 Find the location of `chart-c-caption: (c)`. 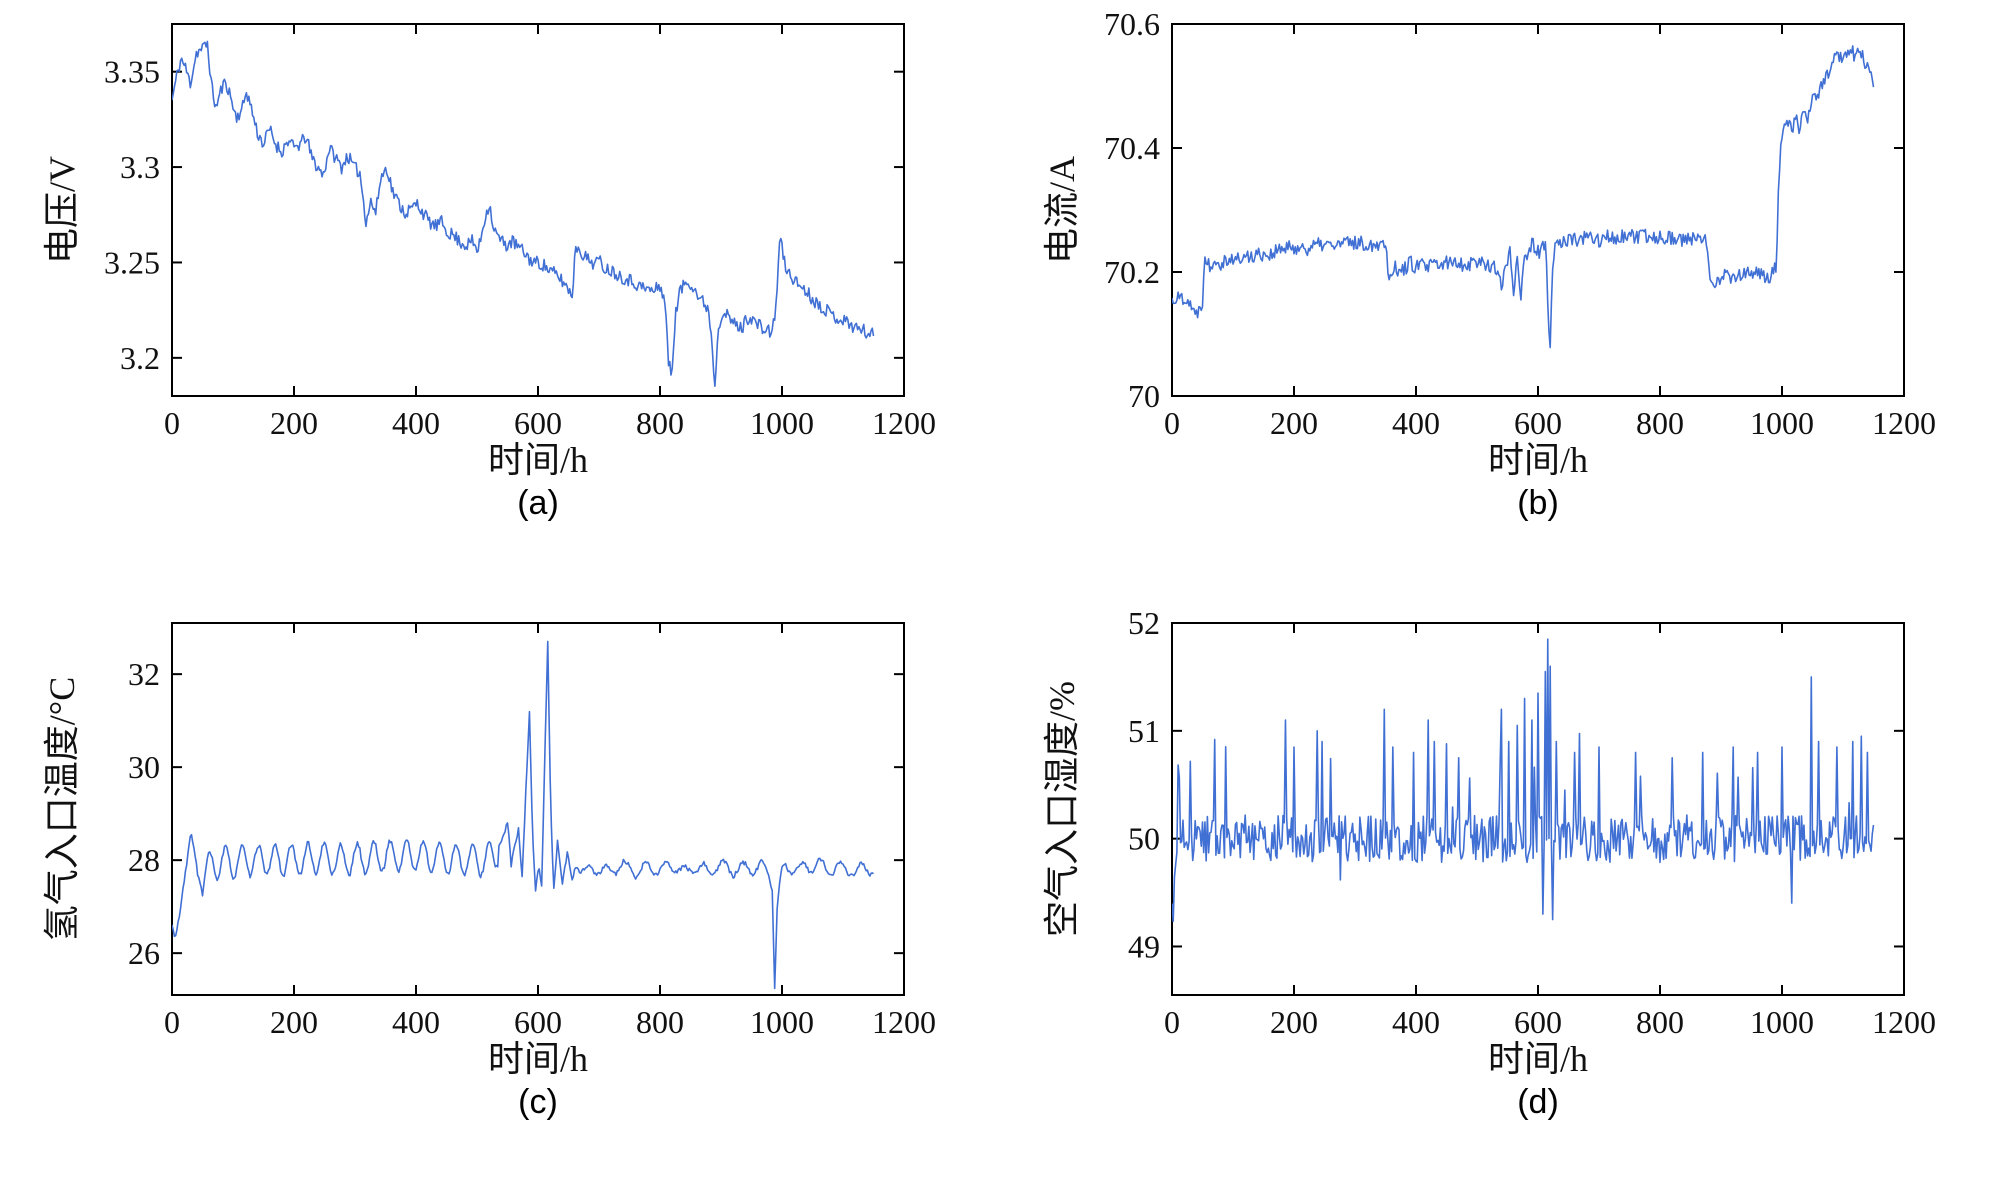

chart-c-caption: (c) is located at coordinates (538, 1102).